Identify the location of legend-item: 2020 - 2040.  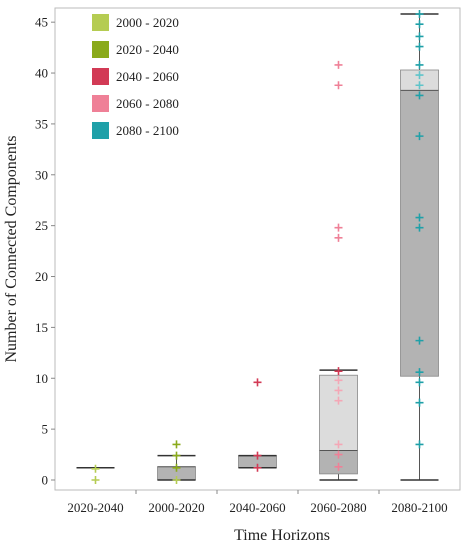
(135, 49).